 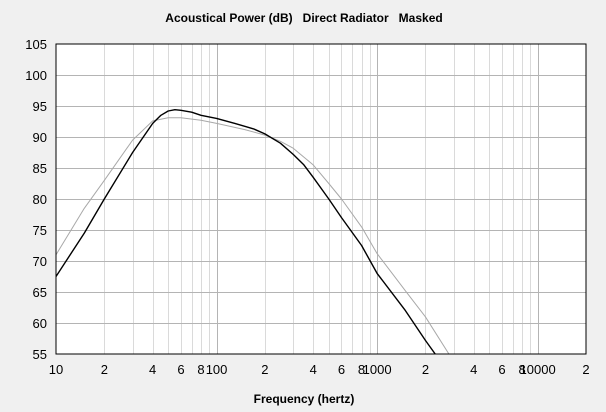 What do you see at coordinates (40, 354) in the screenshot?
I see `y-tick-label: 55` at bounding box center [40, 354].